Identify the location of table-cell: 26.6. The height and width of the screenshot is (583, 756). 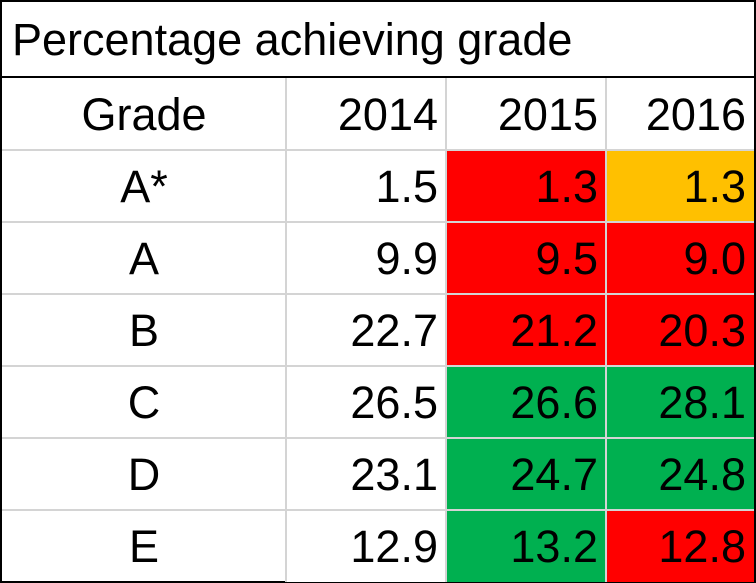
(526, 402).